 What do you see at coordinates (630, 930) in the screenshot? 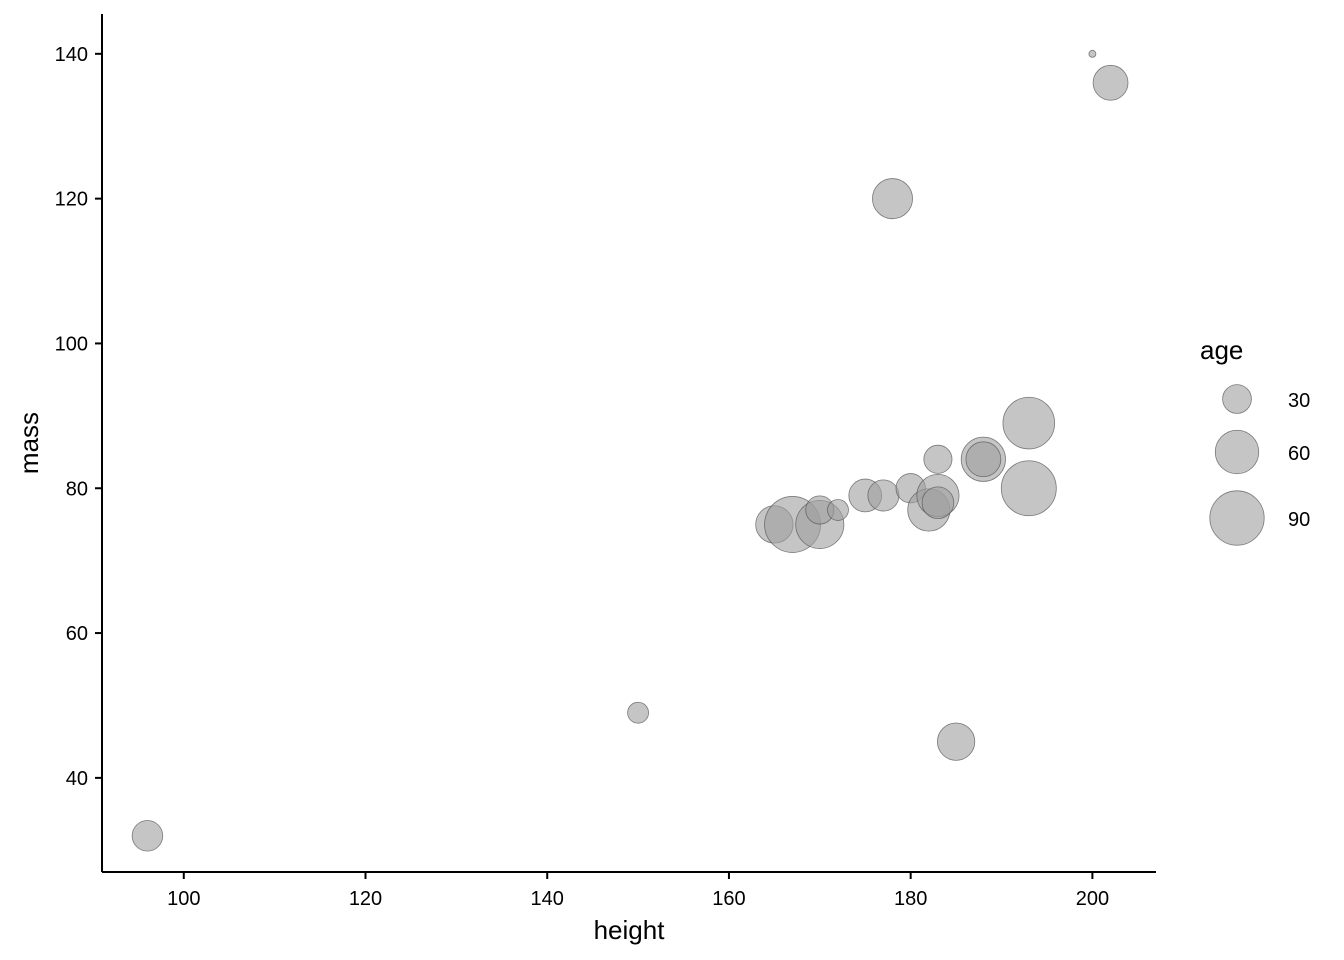
I see `x-axis-title: height` at bounding box center [630, 930].